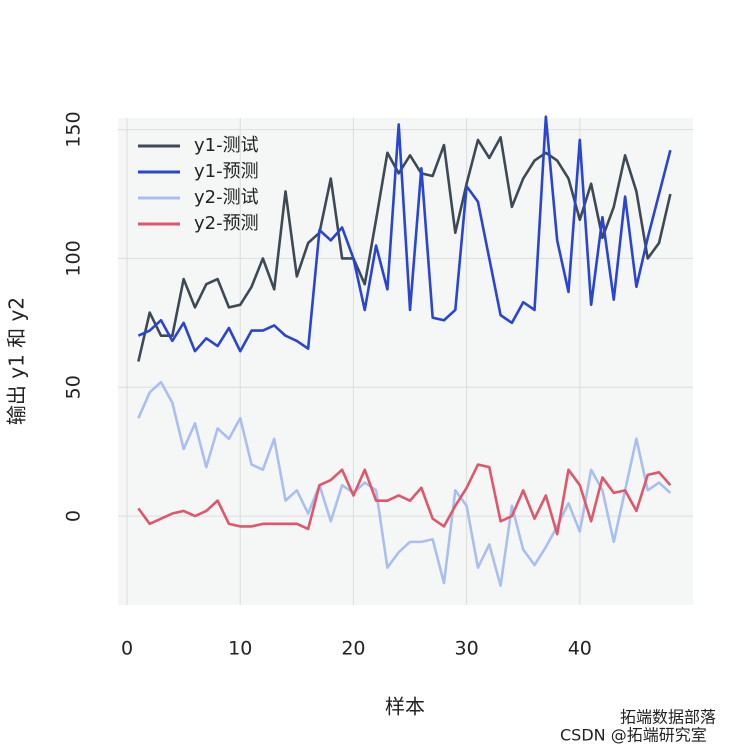 This screenshot has width=753, height=753. Describe the element at coordinates (74, 516) in the screenshot. I see `y-tick-label: 0` at that location.